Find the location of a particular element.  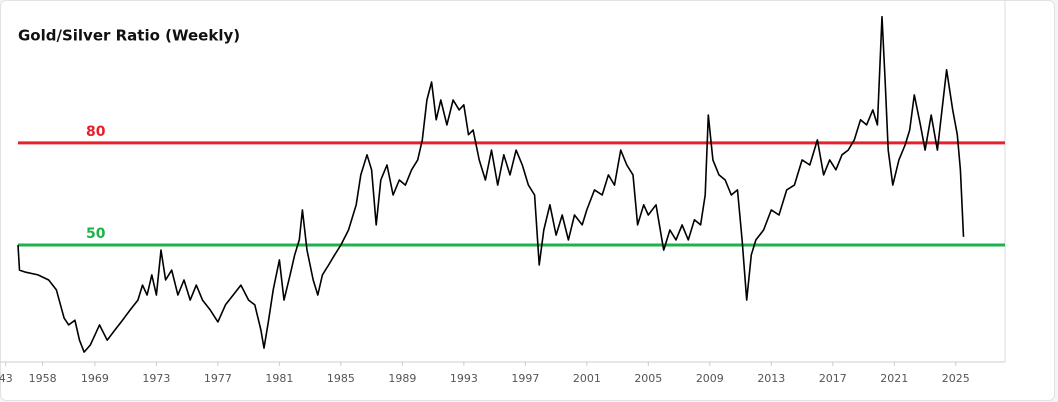

x-tick-label: 2025 is located at coordinates (956, 378).